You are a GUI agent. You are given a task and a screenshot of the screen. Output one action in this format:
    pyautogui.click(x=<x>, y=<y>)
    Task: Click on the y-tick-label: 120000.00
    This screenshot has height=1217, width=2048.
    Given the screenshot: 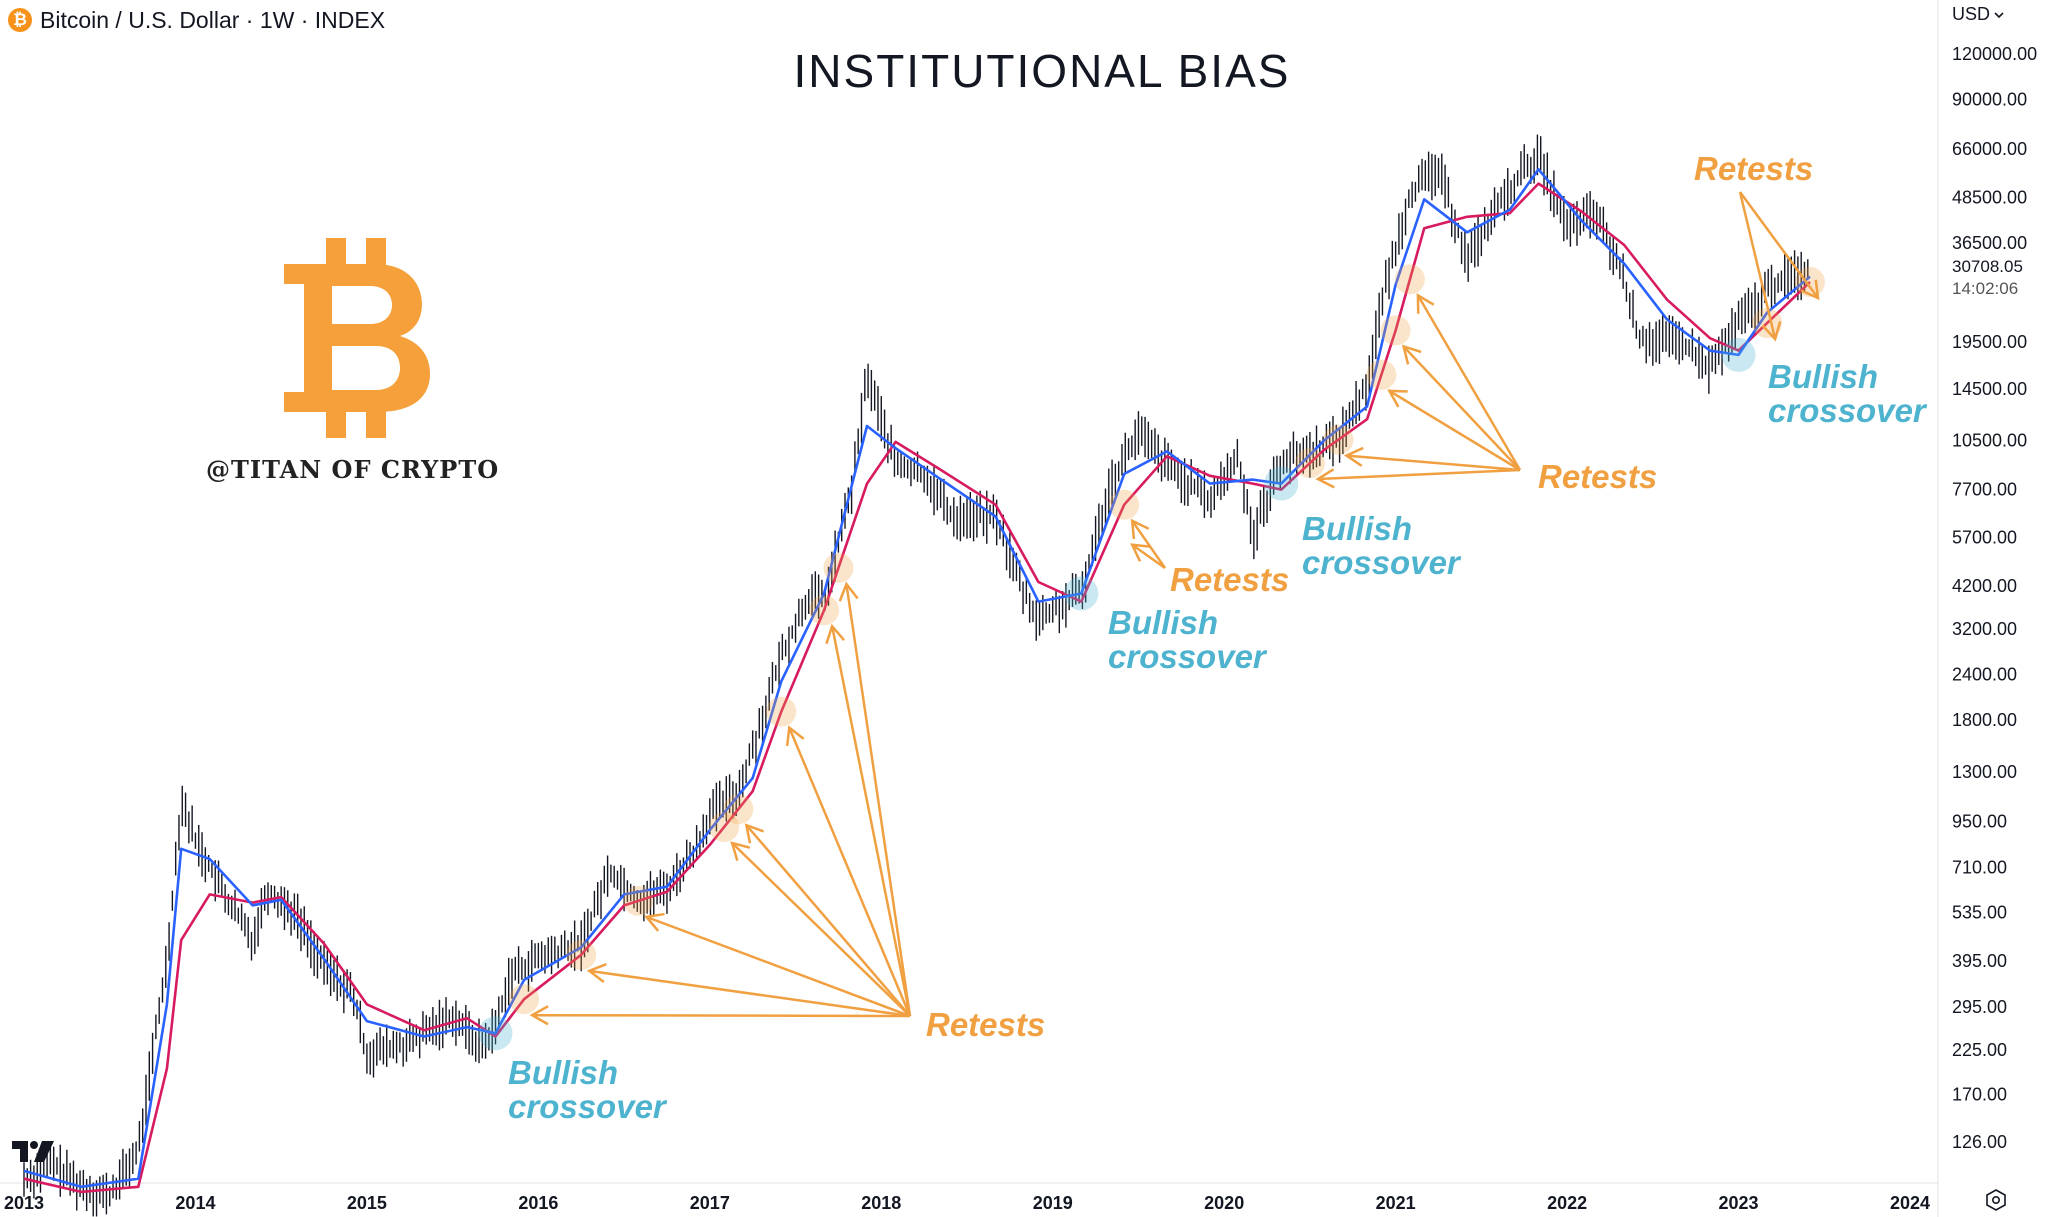 What is the action you would take?
    pyautogui.click(x=1994, y=54)
    